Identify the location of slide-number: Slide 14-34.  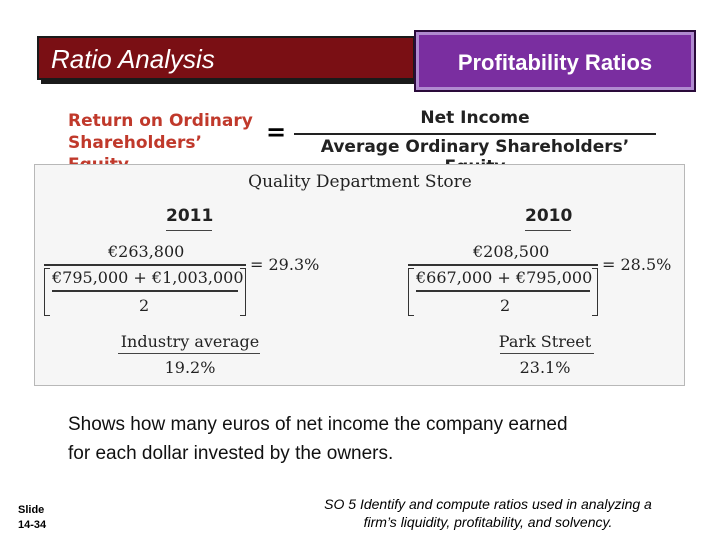
(32, 518).